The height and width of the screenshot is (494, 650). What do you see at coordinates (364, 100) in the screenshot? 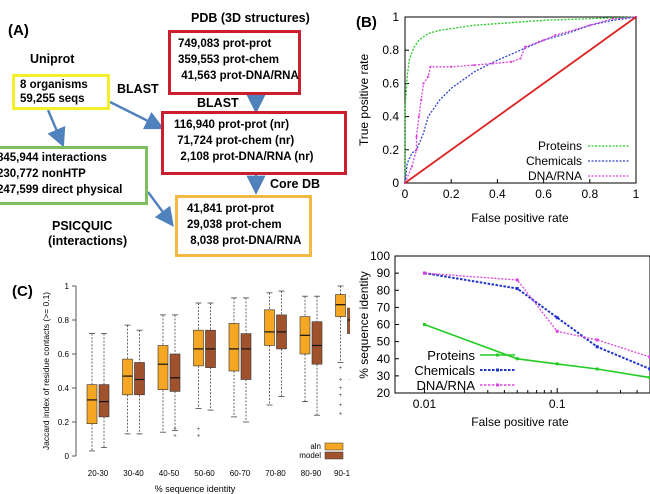
I see `roc-y-label: True positive rate` at bounding box center [364, 100].